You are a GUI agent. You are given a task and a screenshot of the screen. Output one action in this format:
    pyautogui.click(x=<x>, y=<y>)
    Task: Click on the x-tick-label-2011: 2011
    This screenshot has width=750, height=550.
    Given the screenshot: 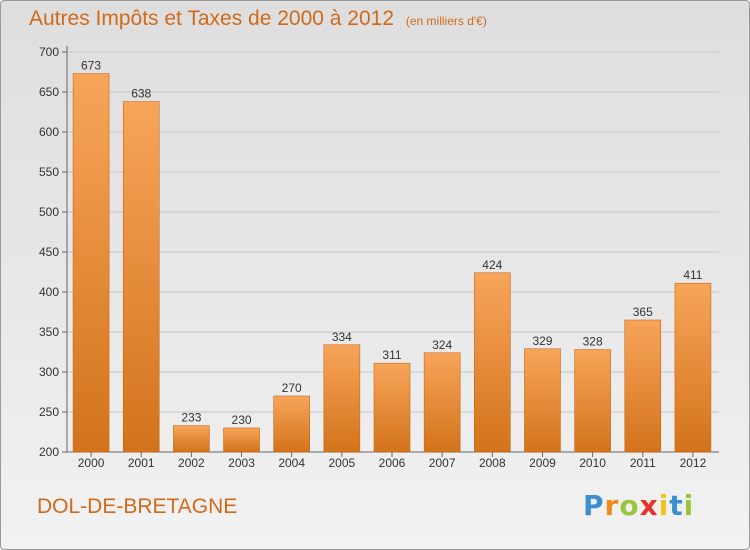 What is the action you would take?
    pyautogui.click(x=643, y=463)
    